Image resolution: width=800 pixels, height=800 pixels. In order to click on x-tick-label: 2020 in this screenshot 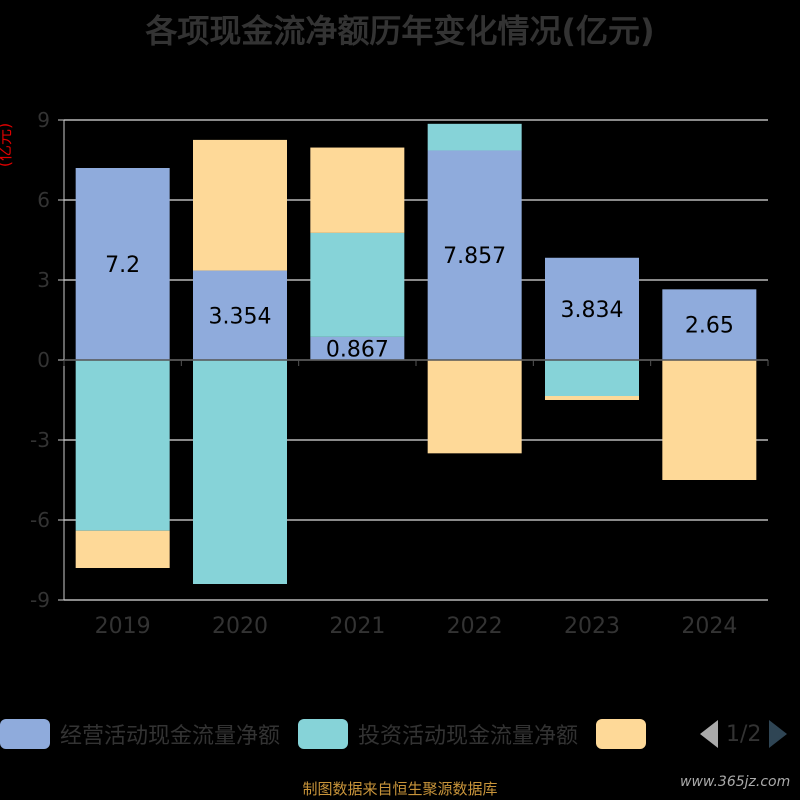, I will do `click(240, 626)`.